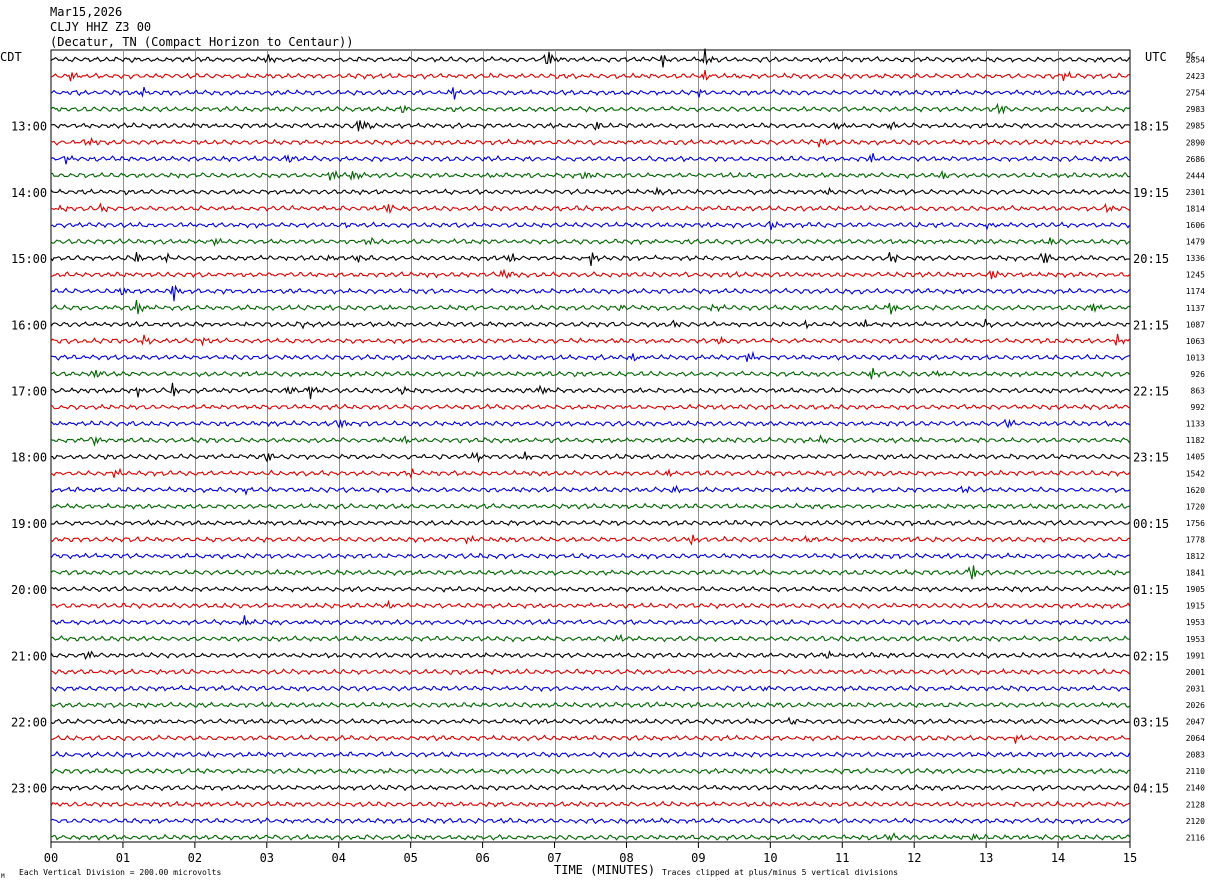 This screenshot has height=886, width=1210. I want to click on cdt-hour-label: 14:00, so click(29, 193).